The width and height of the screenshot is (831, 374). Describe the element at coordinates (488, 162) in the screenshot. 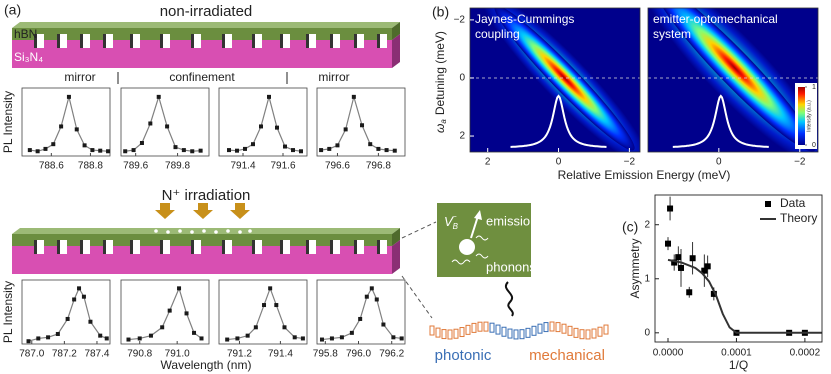

I see `x-tick-label: 2` at that location.